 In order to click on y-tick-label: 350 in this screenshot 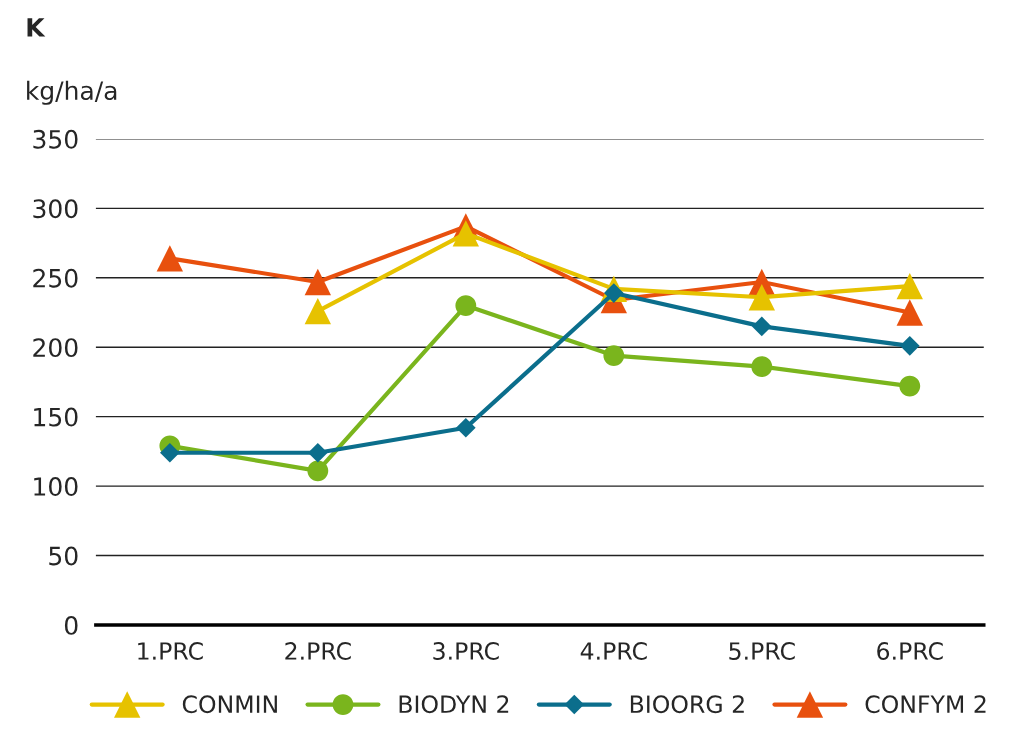, I will do `click(55, 139)`.